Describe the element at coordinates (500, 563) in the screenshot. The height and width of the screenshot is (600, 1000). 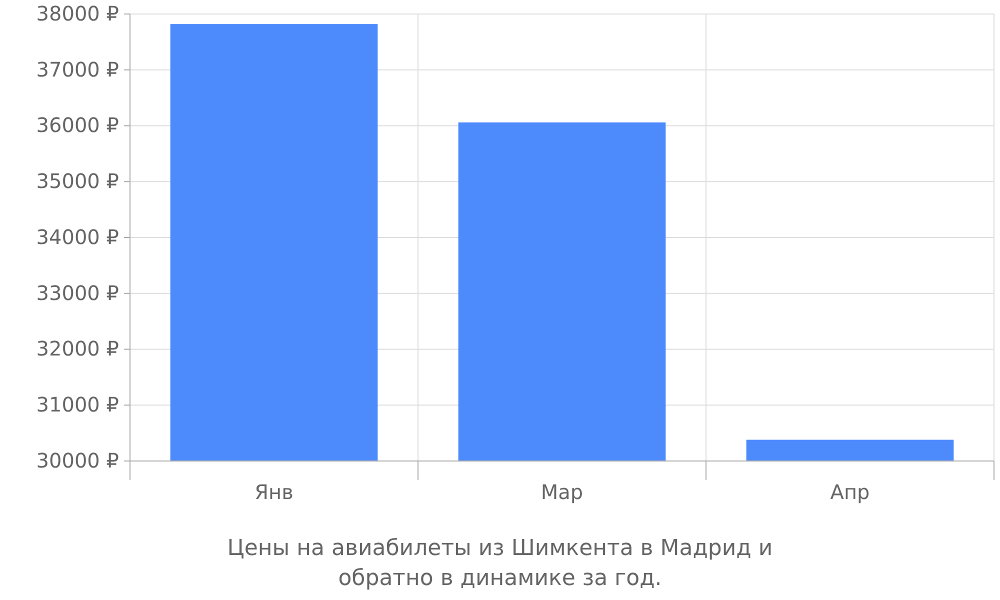
I see `text: Цены на авиабилеты из Шимкента в Мадрид и обратно в динамике за год.` at that location.